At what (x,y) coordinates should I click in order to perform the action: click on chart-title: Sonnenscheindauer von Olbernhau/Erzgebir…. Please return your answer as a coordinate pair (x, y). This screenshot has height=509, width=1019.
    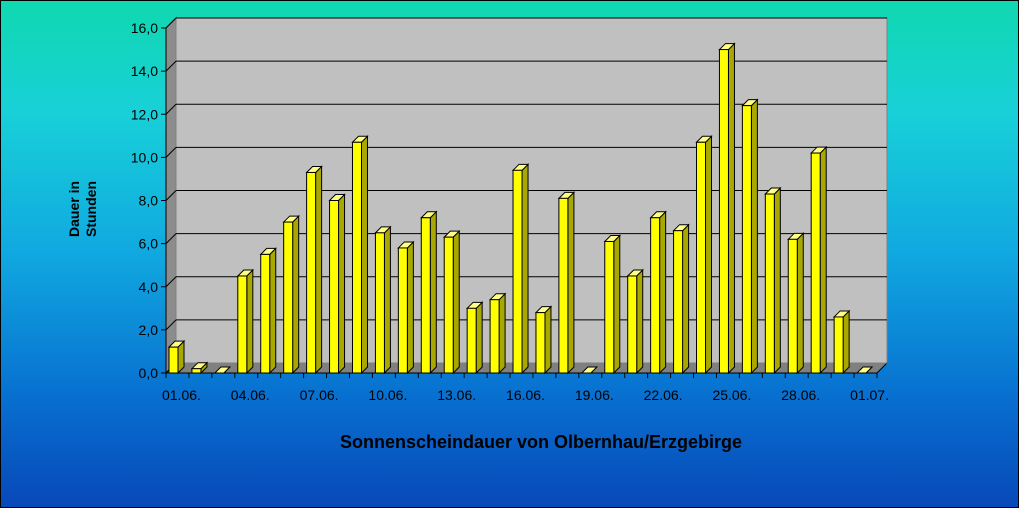
    Looking at the image, I should click on (541, 442).